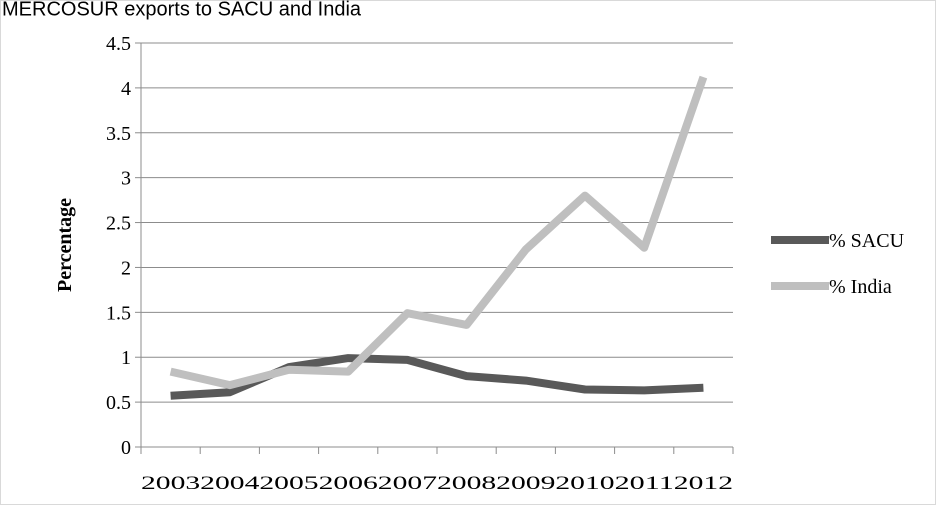 This screenshot has width=936, height=505. I want to click on legend: % SACU % India, so click(838, 264).